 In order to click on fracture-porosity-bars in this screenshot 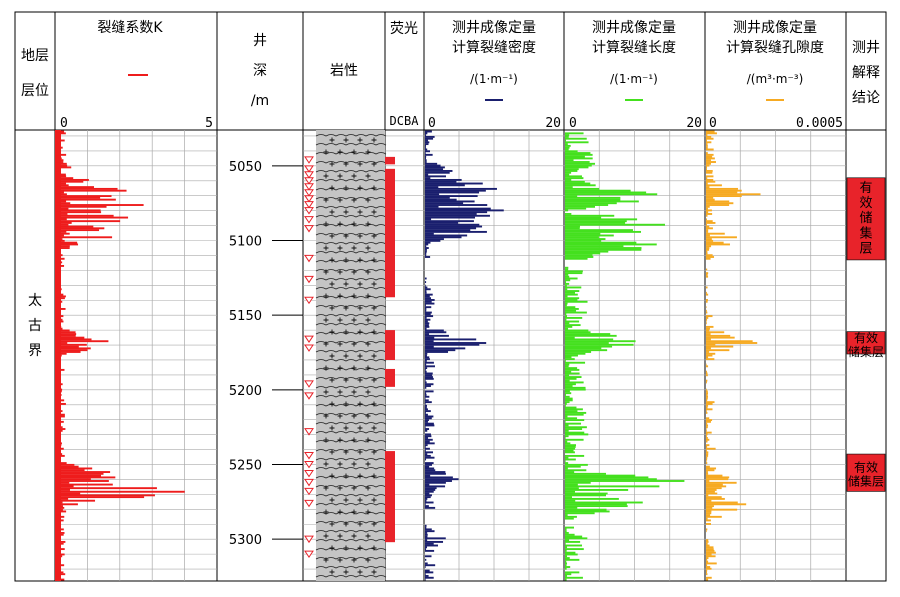, I will do `click(733, 355)`.